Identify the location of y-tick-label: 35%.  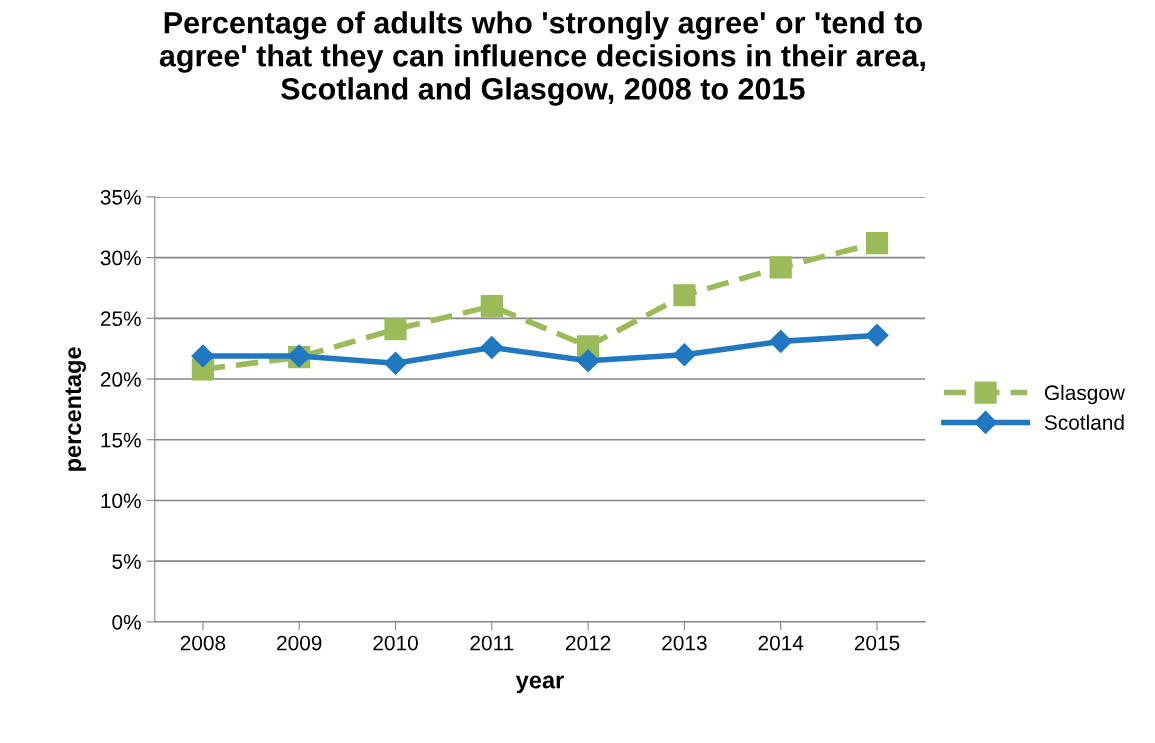
(120, 197).